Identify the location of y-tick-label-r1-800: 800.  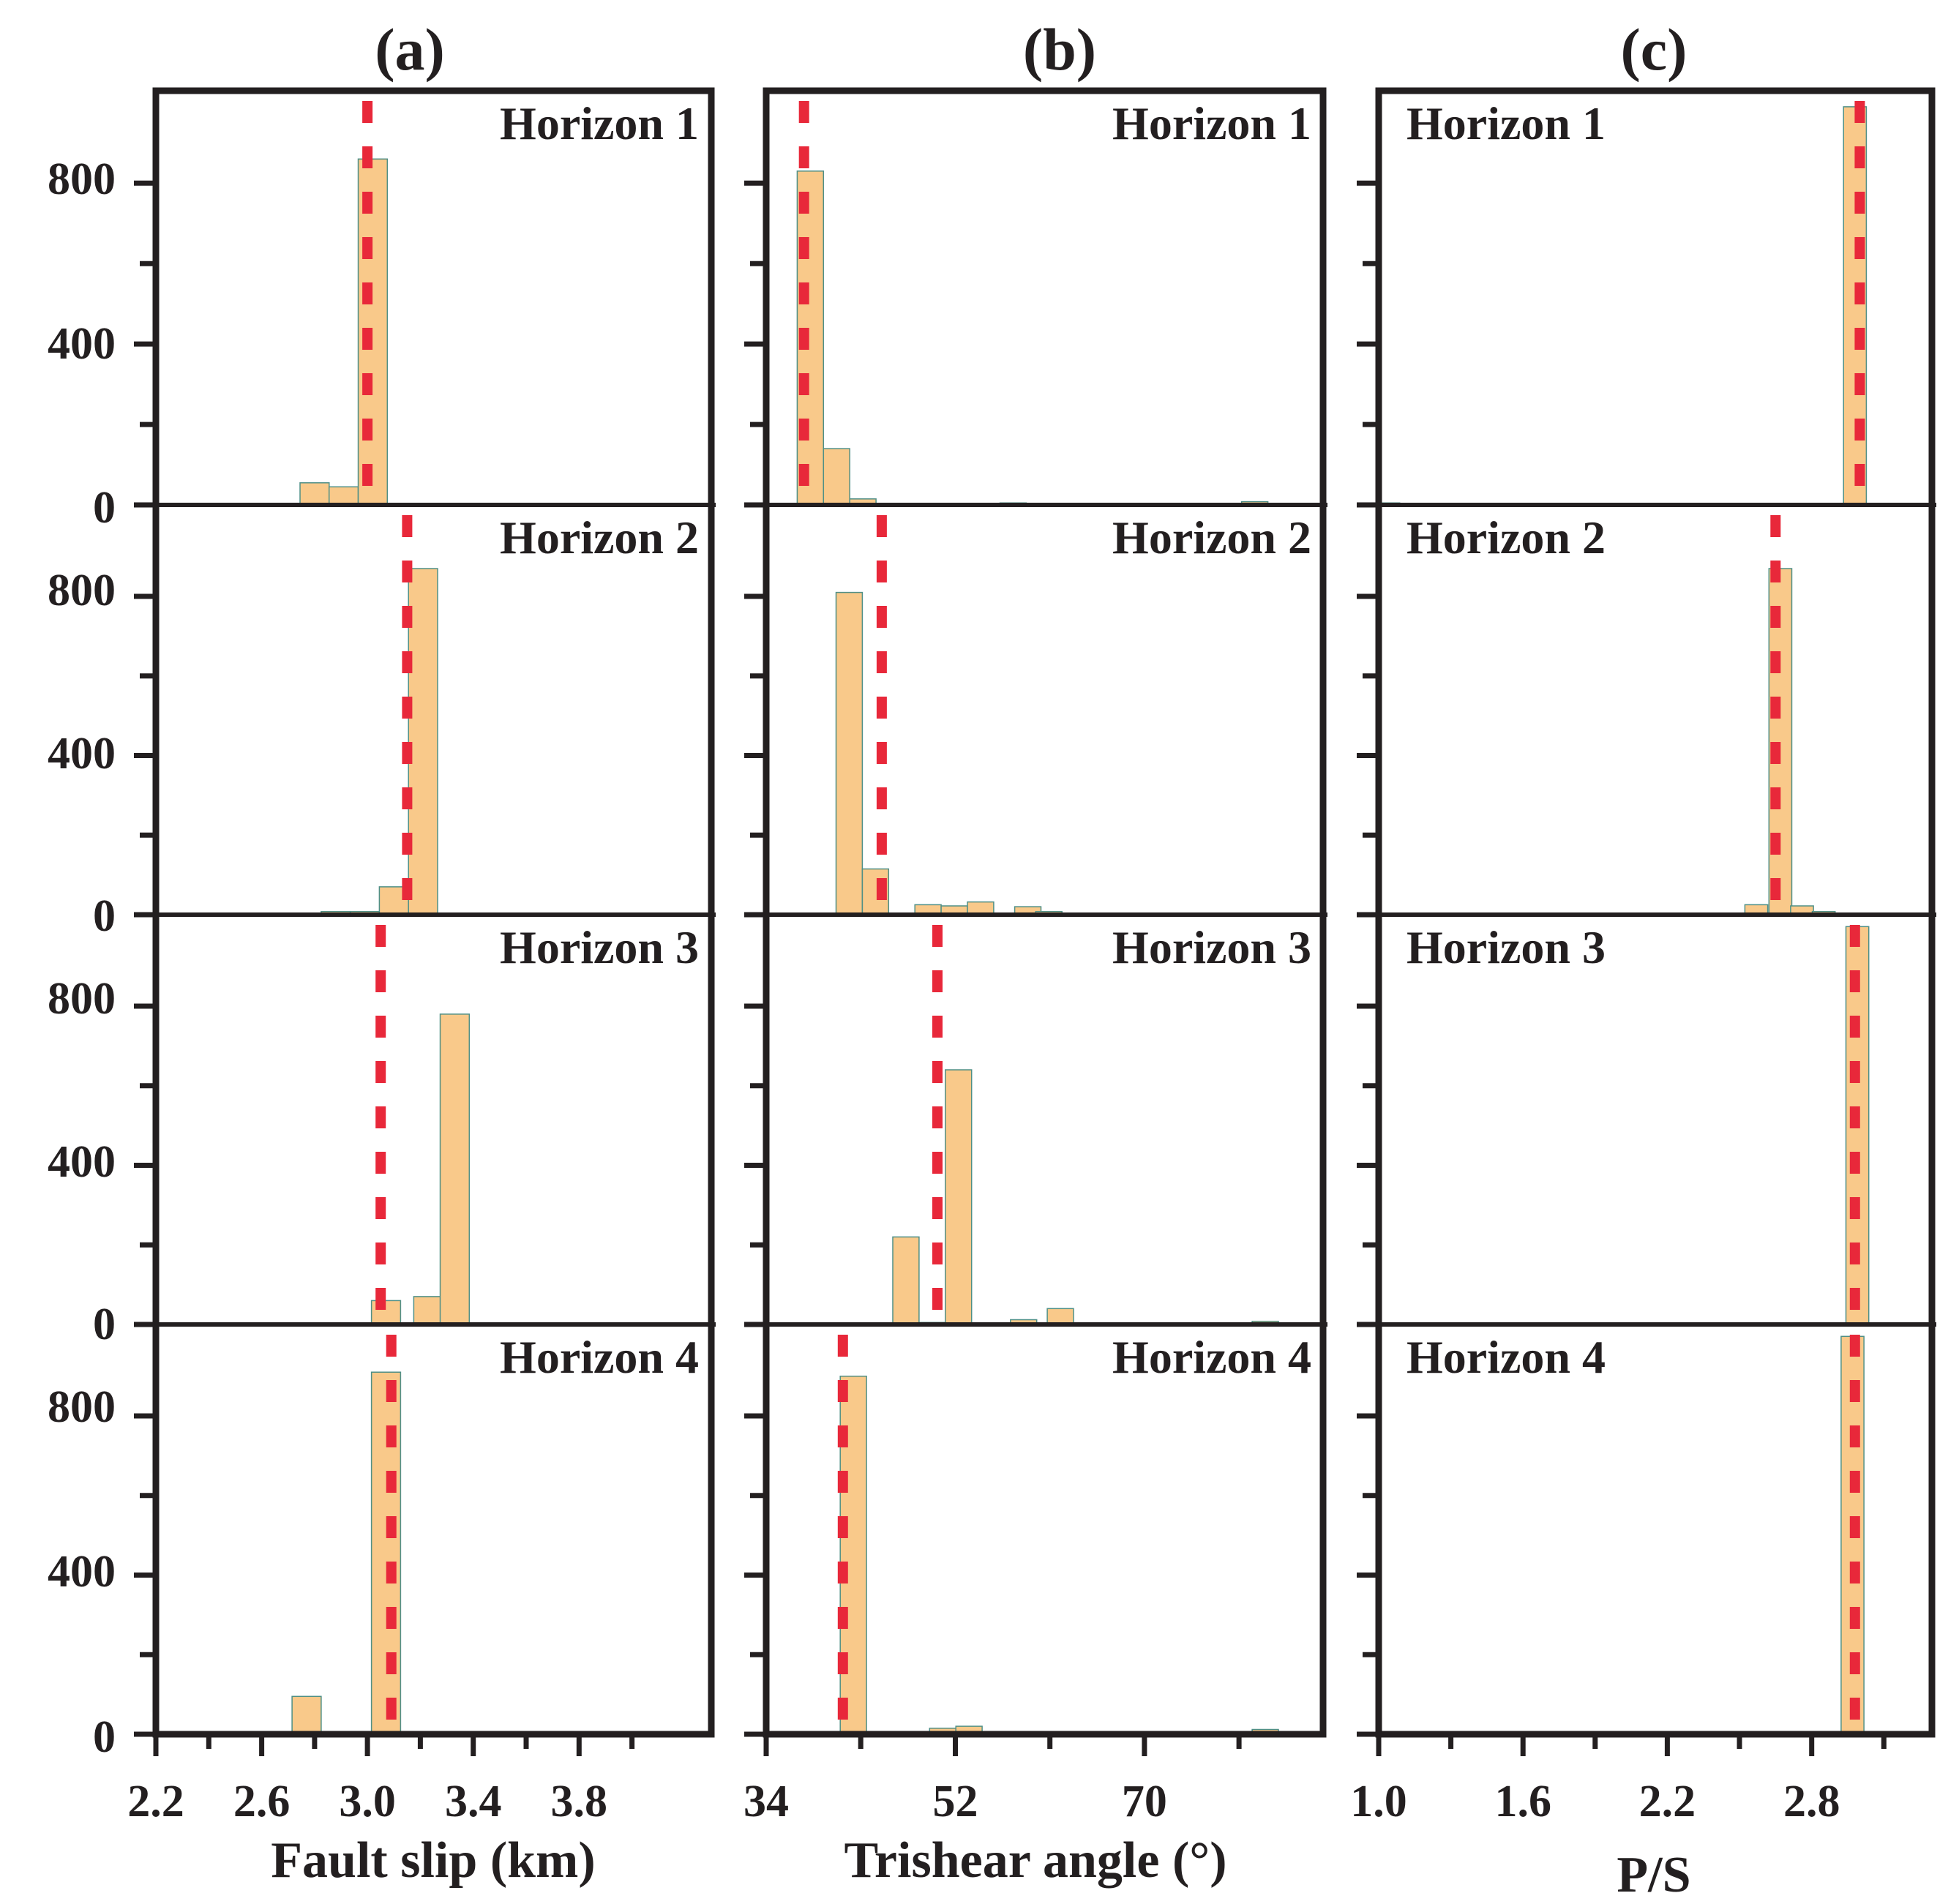
(82, 179).